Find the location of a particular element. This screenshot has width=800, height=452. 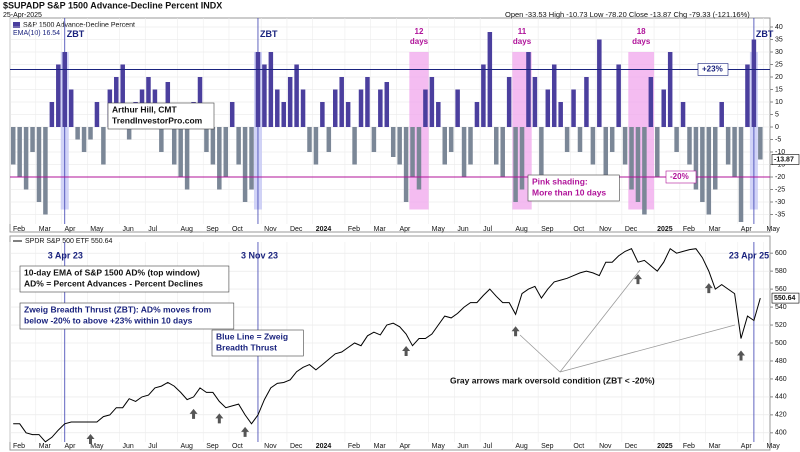

annotation: Blue Line = Zweig is located at coordinates (252, 336).